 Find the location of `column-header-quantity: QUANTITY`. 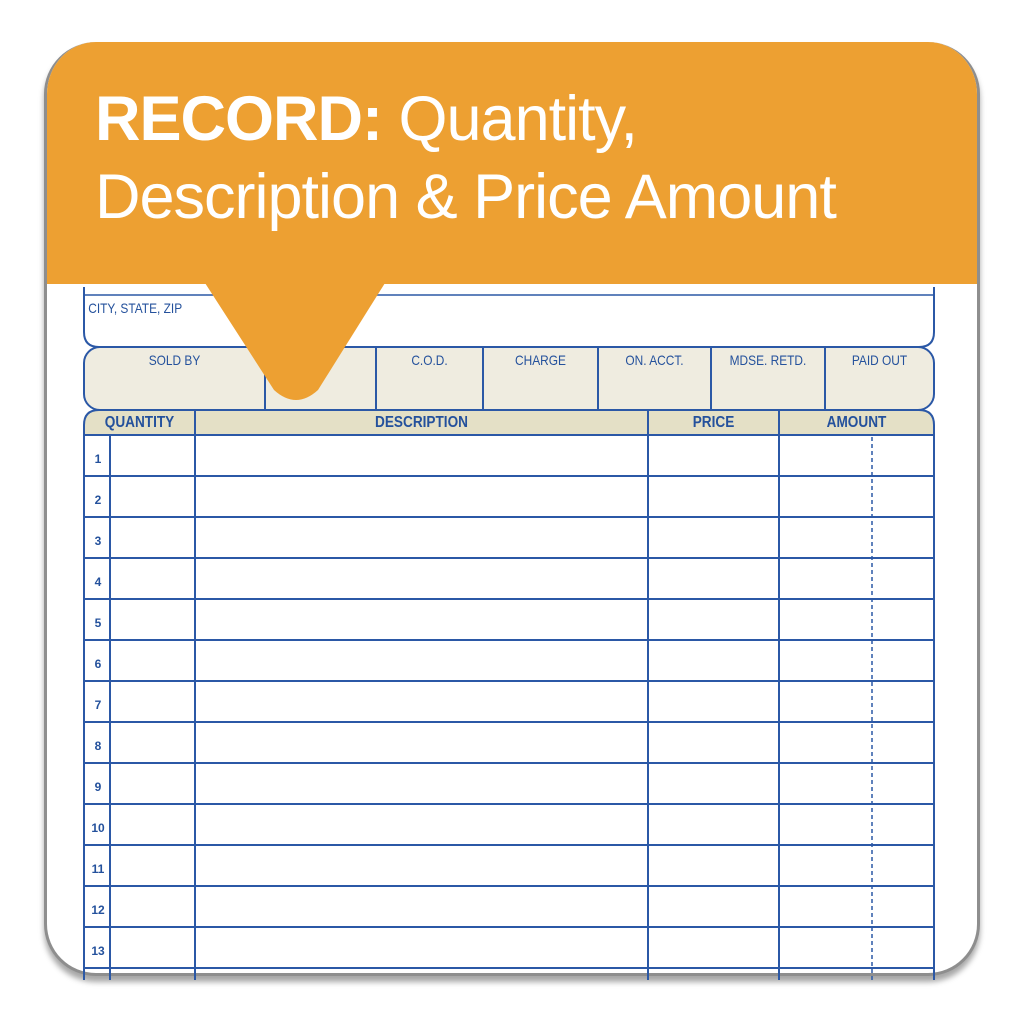

column-header-quantity: QUANTITY is located at coordinates (139, 422).